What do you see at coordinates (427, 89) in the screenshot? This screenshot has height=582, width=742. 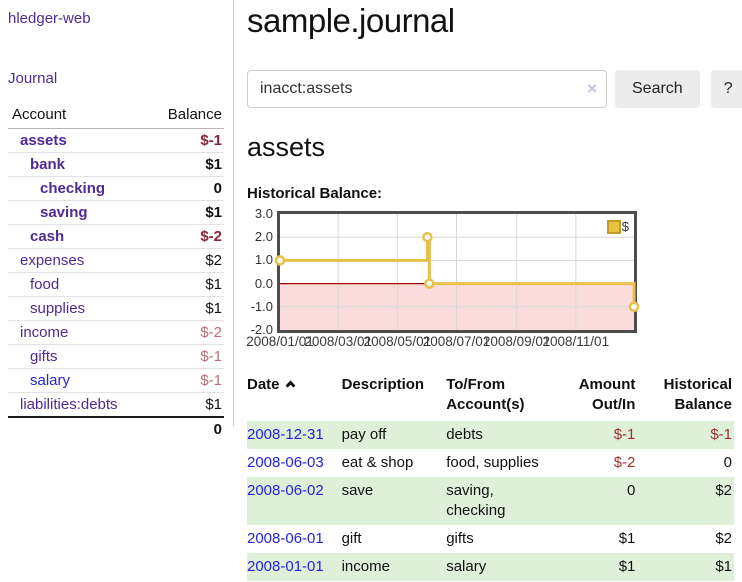 I see `search-input` at bounding box center [427, 89].